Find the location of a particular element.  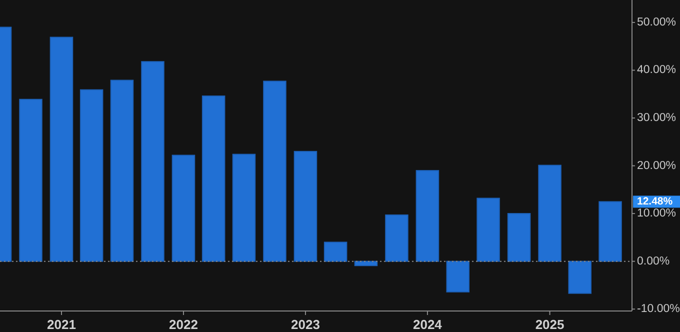

y-tick-label: 40.00% is located at coordinates (656, 70).